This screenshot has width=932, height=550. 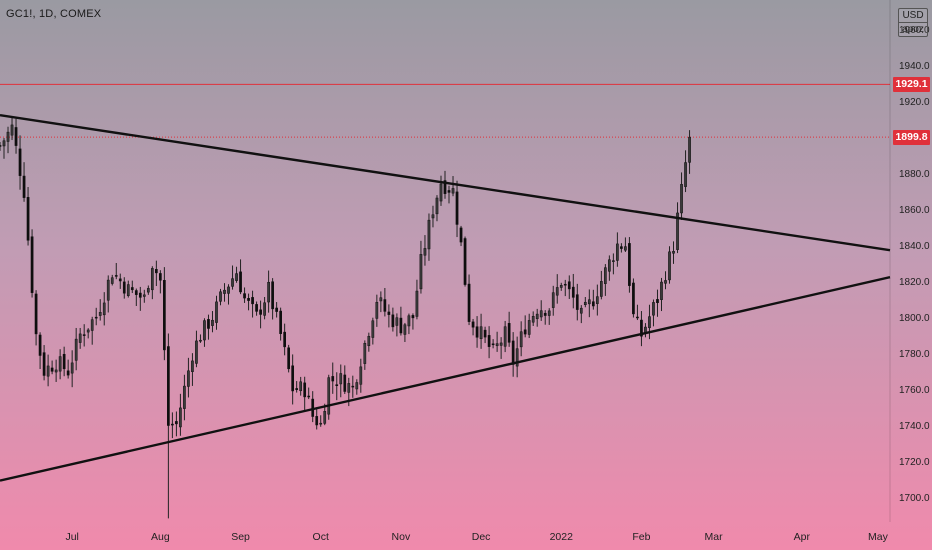 I want to click on y-tick-label: 1800.0, so click(x=914, y=318).